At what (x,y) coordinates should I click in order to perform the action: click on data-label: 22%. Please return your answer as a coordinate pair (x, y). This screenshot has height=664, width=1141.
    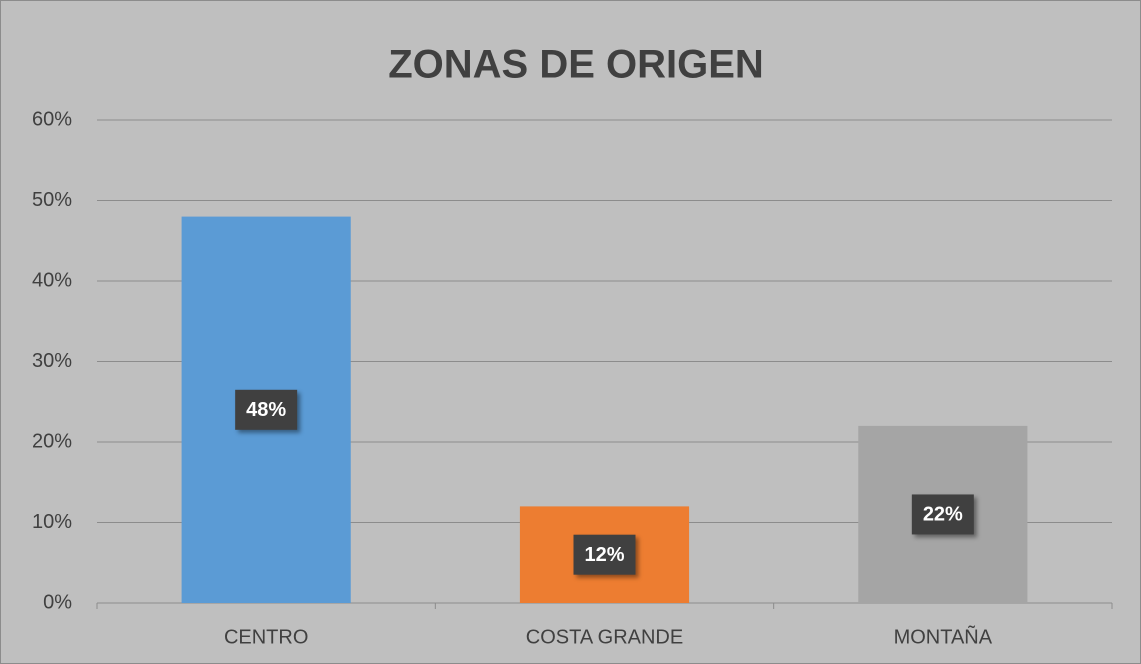
    Looking at the image, I should click on (943, 515).